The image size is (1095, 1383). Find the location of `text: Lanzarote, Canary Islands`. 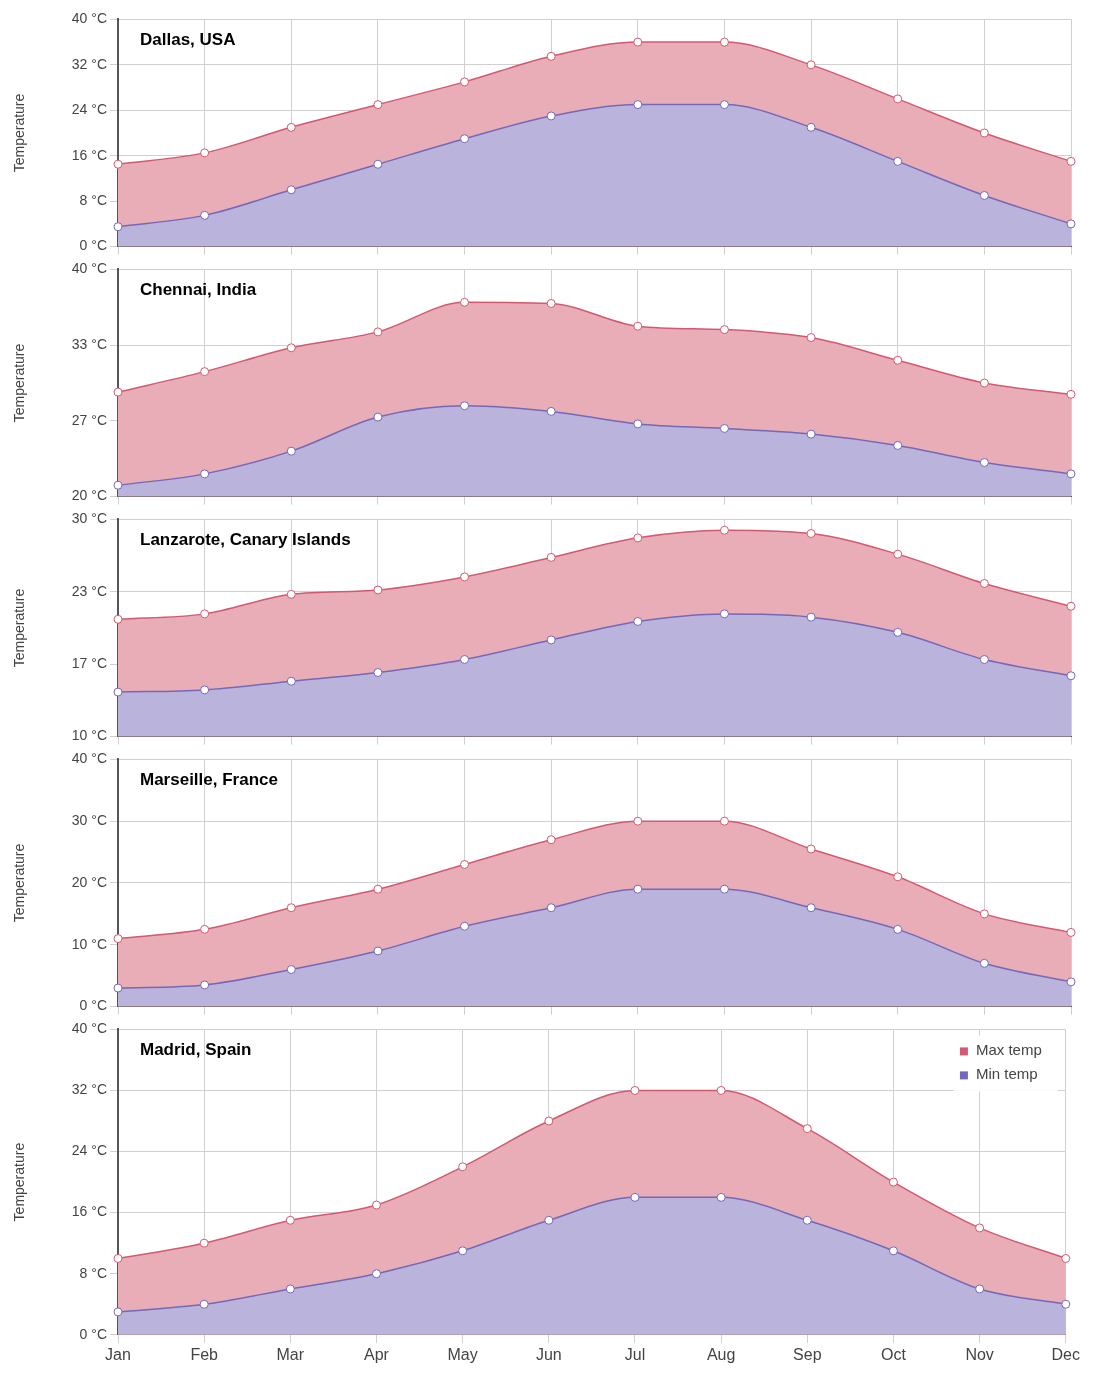

text: Lanzarote, Canary Islands is located at coordinates (245, 539).